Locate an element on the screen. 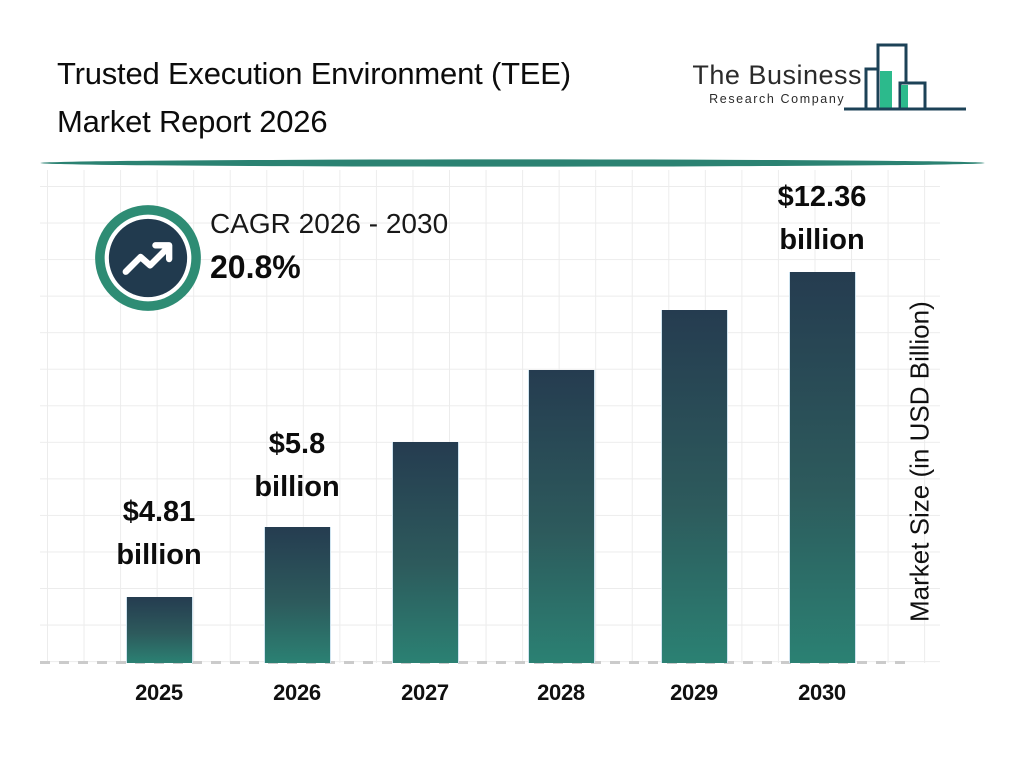 The height and width of the screenshot is (768, 1024). page-title-line2: Market Report 2026 is located at coordinates (192, 121).